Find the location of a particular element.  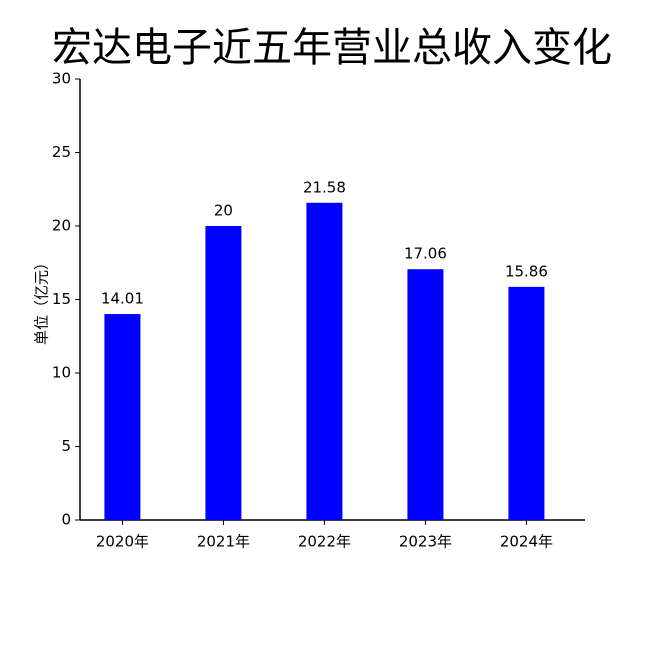

x-tick-label: 2021年 is located at coordinates (223, 542).